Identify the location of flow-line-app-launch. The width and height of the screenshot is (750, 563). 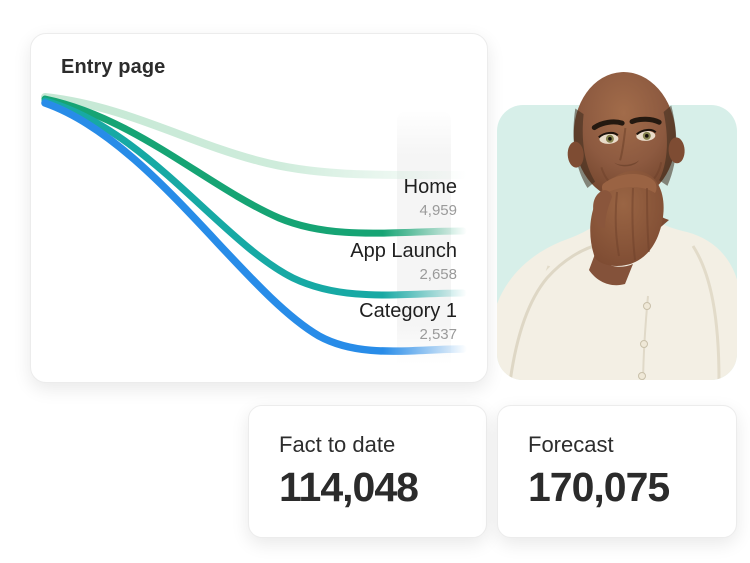
(254, 166).